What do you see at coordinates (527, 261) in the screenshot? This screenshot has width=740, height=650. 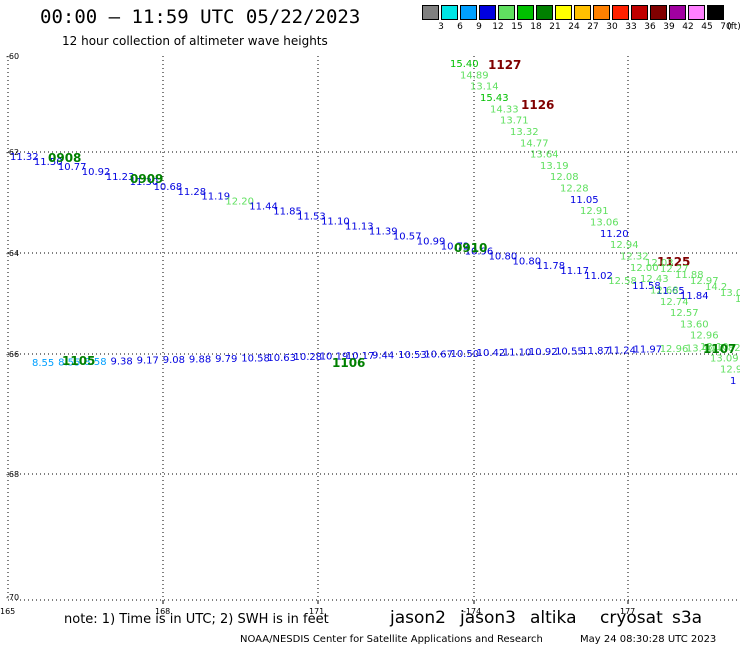 I see `swh-label: 10.80` at bounding box center [527, 261].